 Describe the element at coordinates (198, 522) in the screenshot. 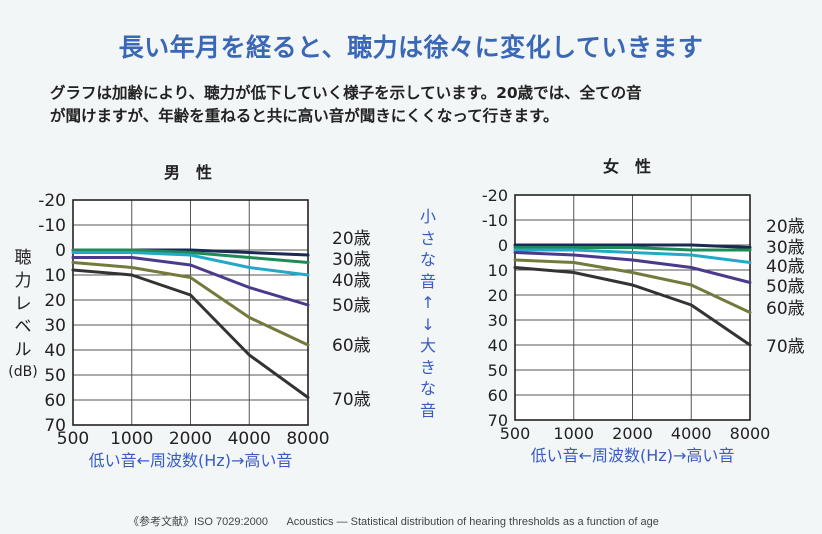

I see `reference-source: 《参考文献》ISO 7029:2000` at that location.